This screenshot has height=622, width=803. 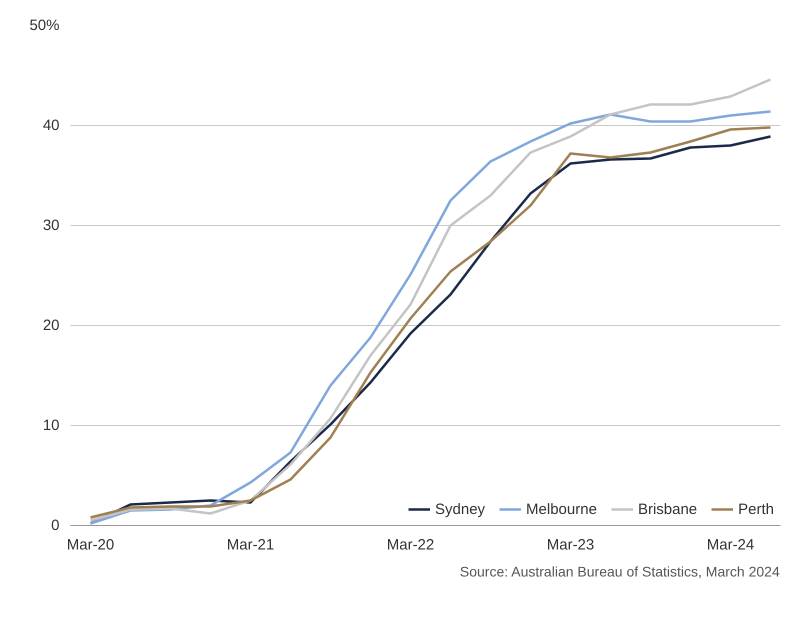 I want to click on x-tick-label: Mar-21, so click(x=250, y=545).